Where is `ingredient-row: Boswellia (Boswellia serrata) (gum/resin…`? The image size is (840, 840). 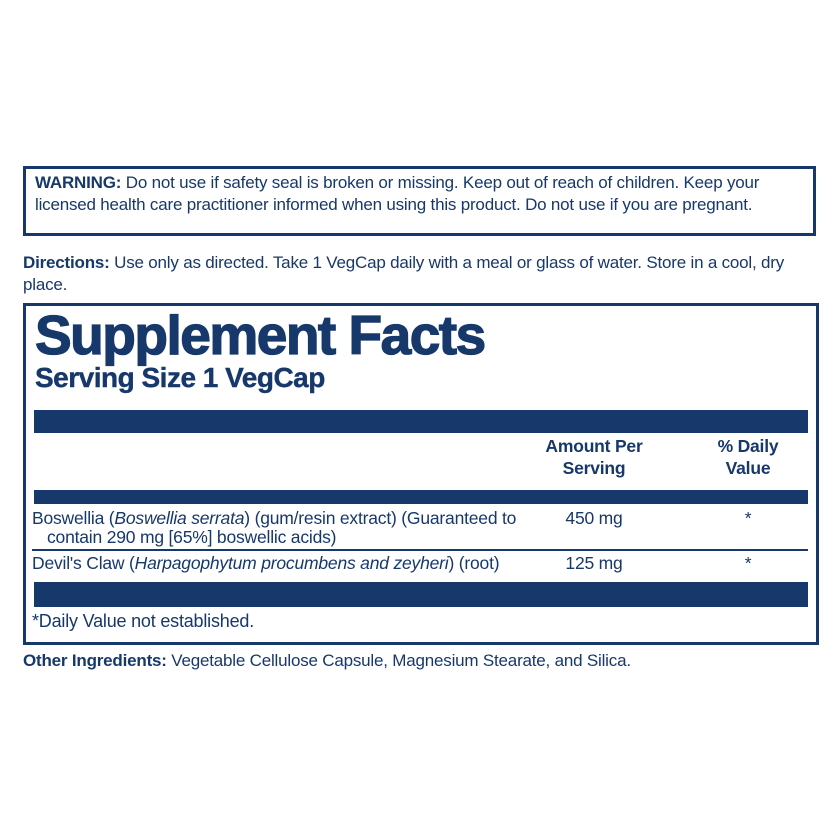
ingredient-row: Boswellia (Boswellia serrata) (gum/resin… is located at coordinates (420, 527).